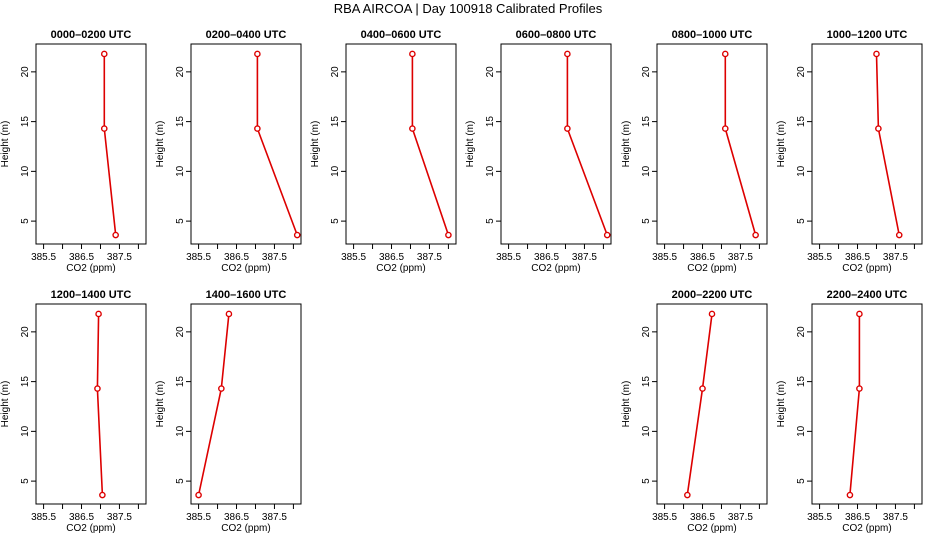 The width and height of the screenshot is (936, 540). I want to click on panel-title: 0400–0600 UTC, so click(401, 35).